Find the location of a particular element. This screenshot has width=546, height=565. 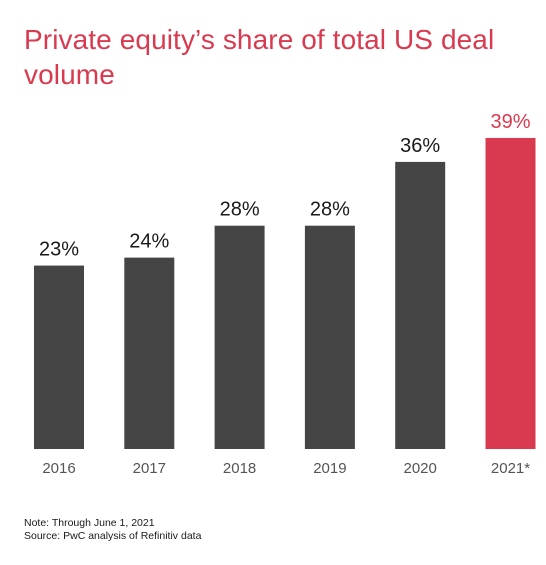

x-tick-label: 2020 is located at coordinates (420, 468).